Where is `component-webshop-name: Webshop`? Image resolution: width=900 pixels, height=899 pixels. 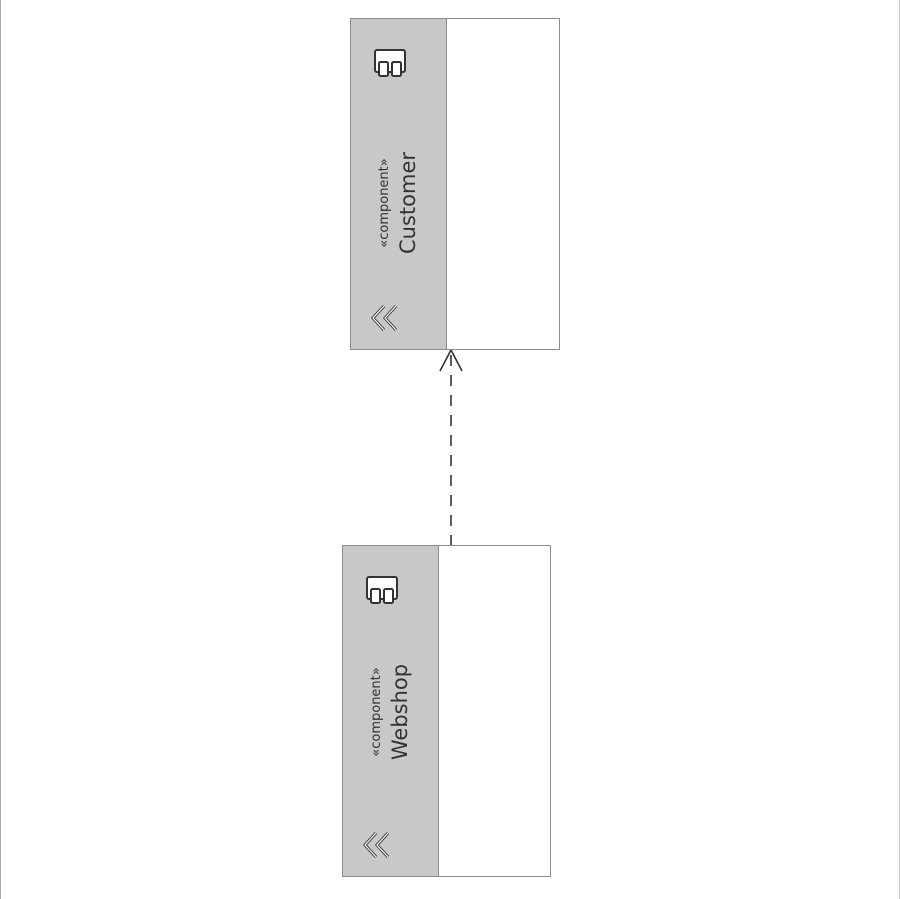 component-webshop-name: Webshop is located at coordinates (400, 712).